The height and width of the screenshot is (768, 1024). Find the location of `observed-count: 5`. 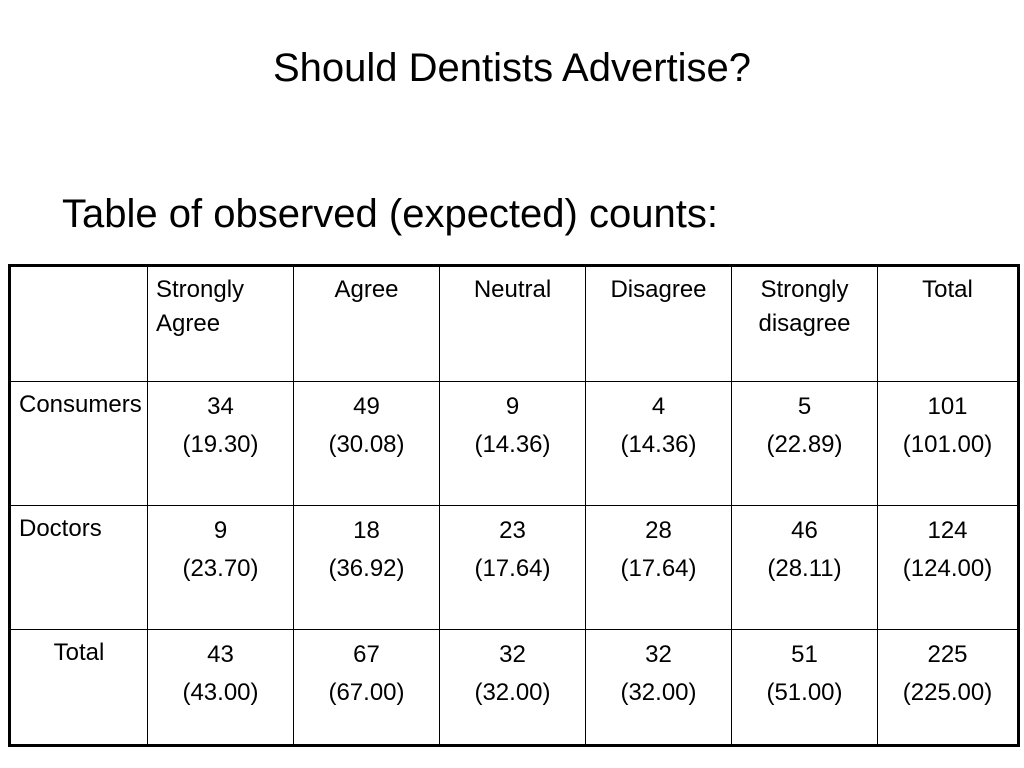

observed-count: 5 is located at coordinates (804, 406).